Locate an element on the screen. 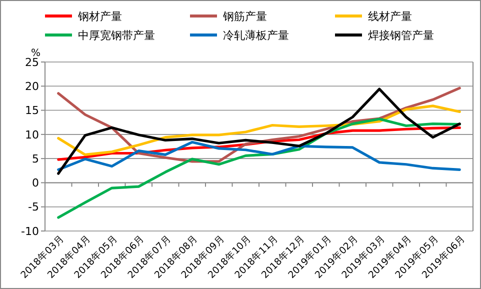 Image resolution: width=481 pixels, height=289 pixels. legend-label: 中厚宽钢带产量 is located at coordinates (116, 35).